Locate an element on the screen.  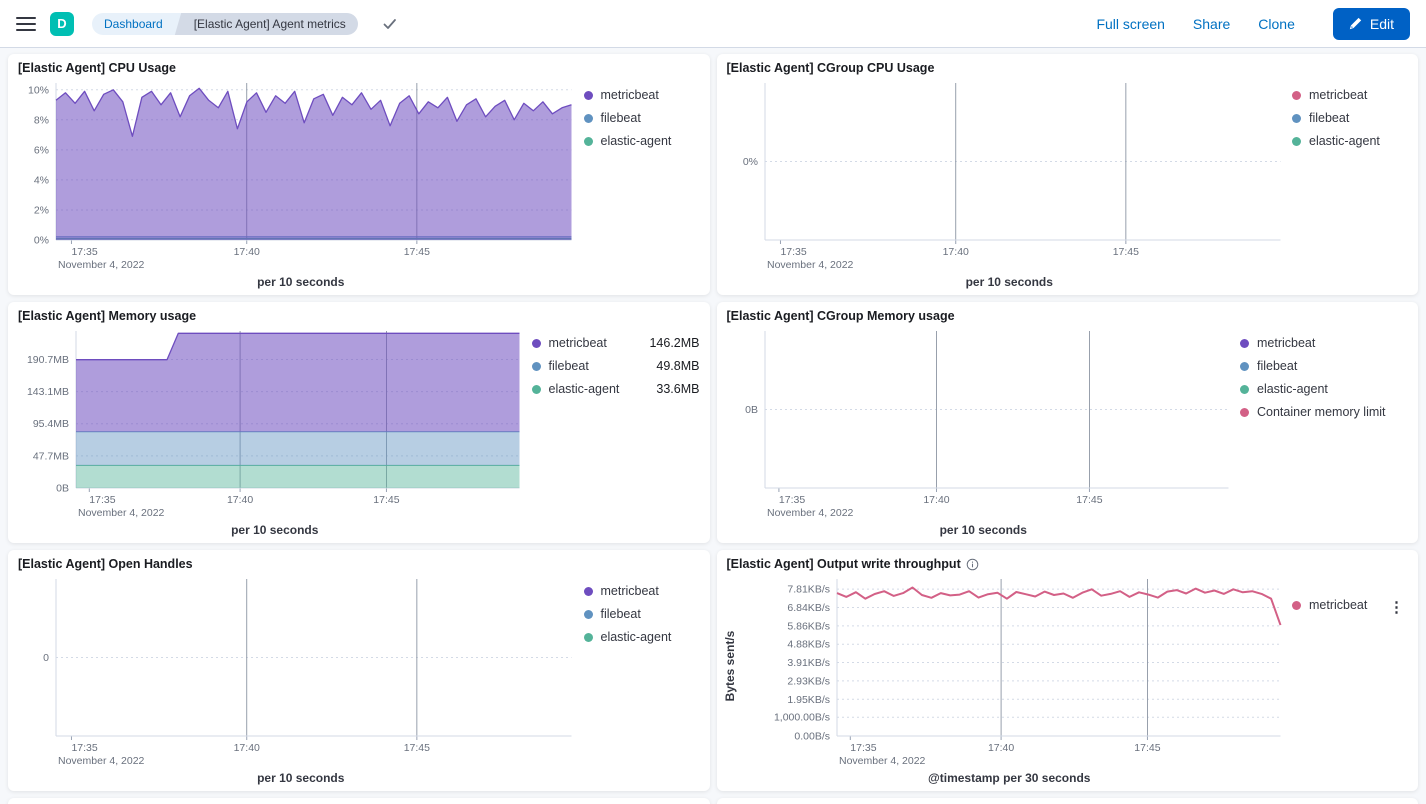
svg-text: 5.86KB/s is located at coordinates (808, 626).